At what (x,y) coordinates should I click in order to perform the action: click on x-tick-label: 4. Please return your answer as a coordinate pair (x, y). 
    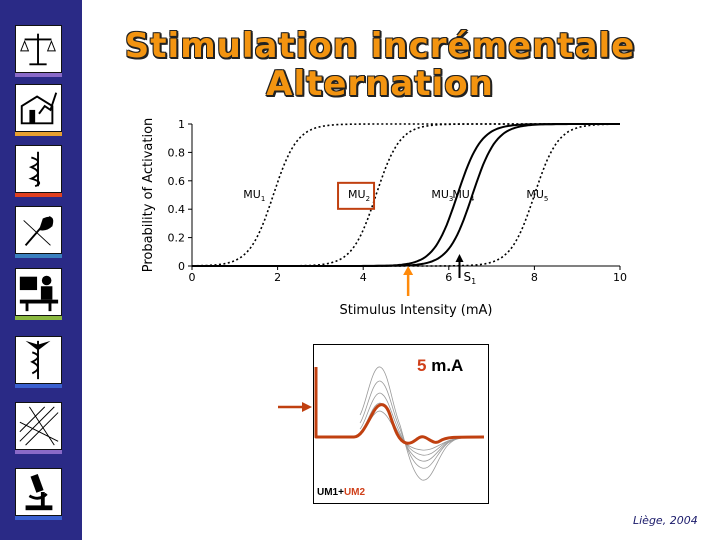
    Looking at the image, I should click on (363, 277).